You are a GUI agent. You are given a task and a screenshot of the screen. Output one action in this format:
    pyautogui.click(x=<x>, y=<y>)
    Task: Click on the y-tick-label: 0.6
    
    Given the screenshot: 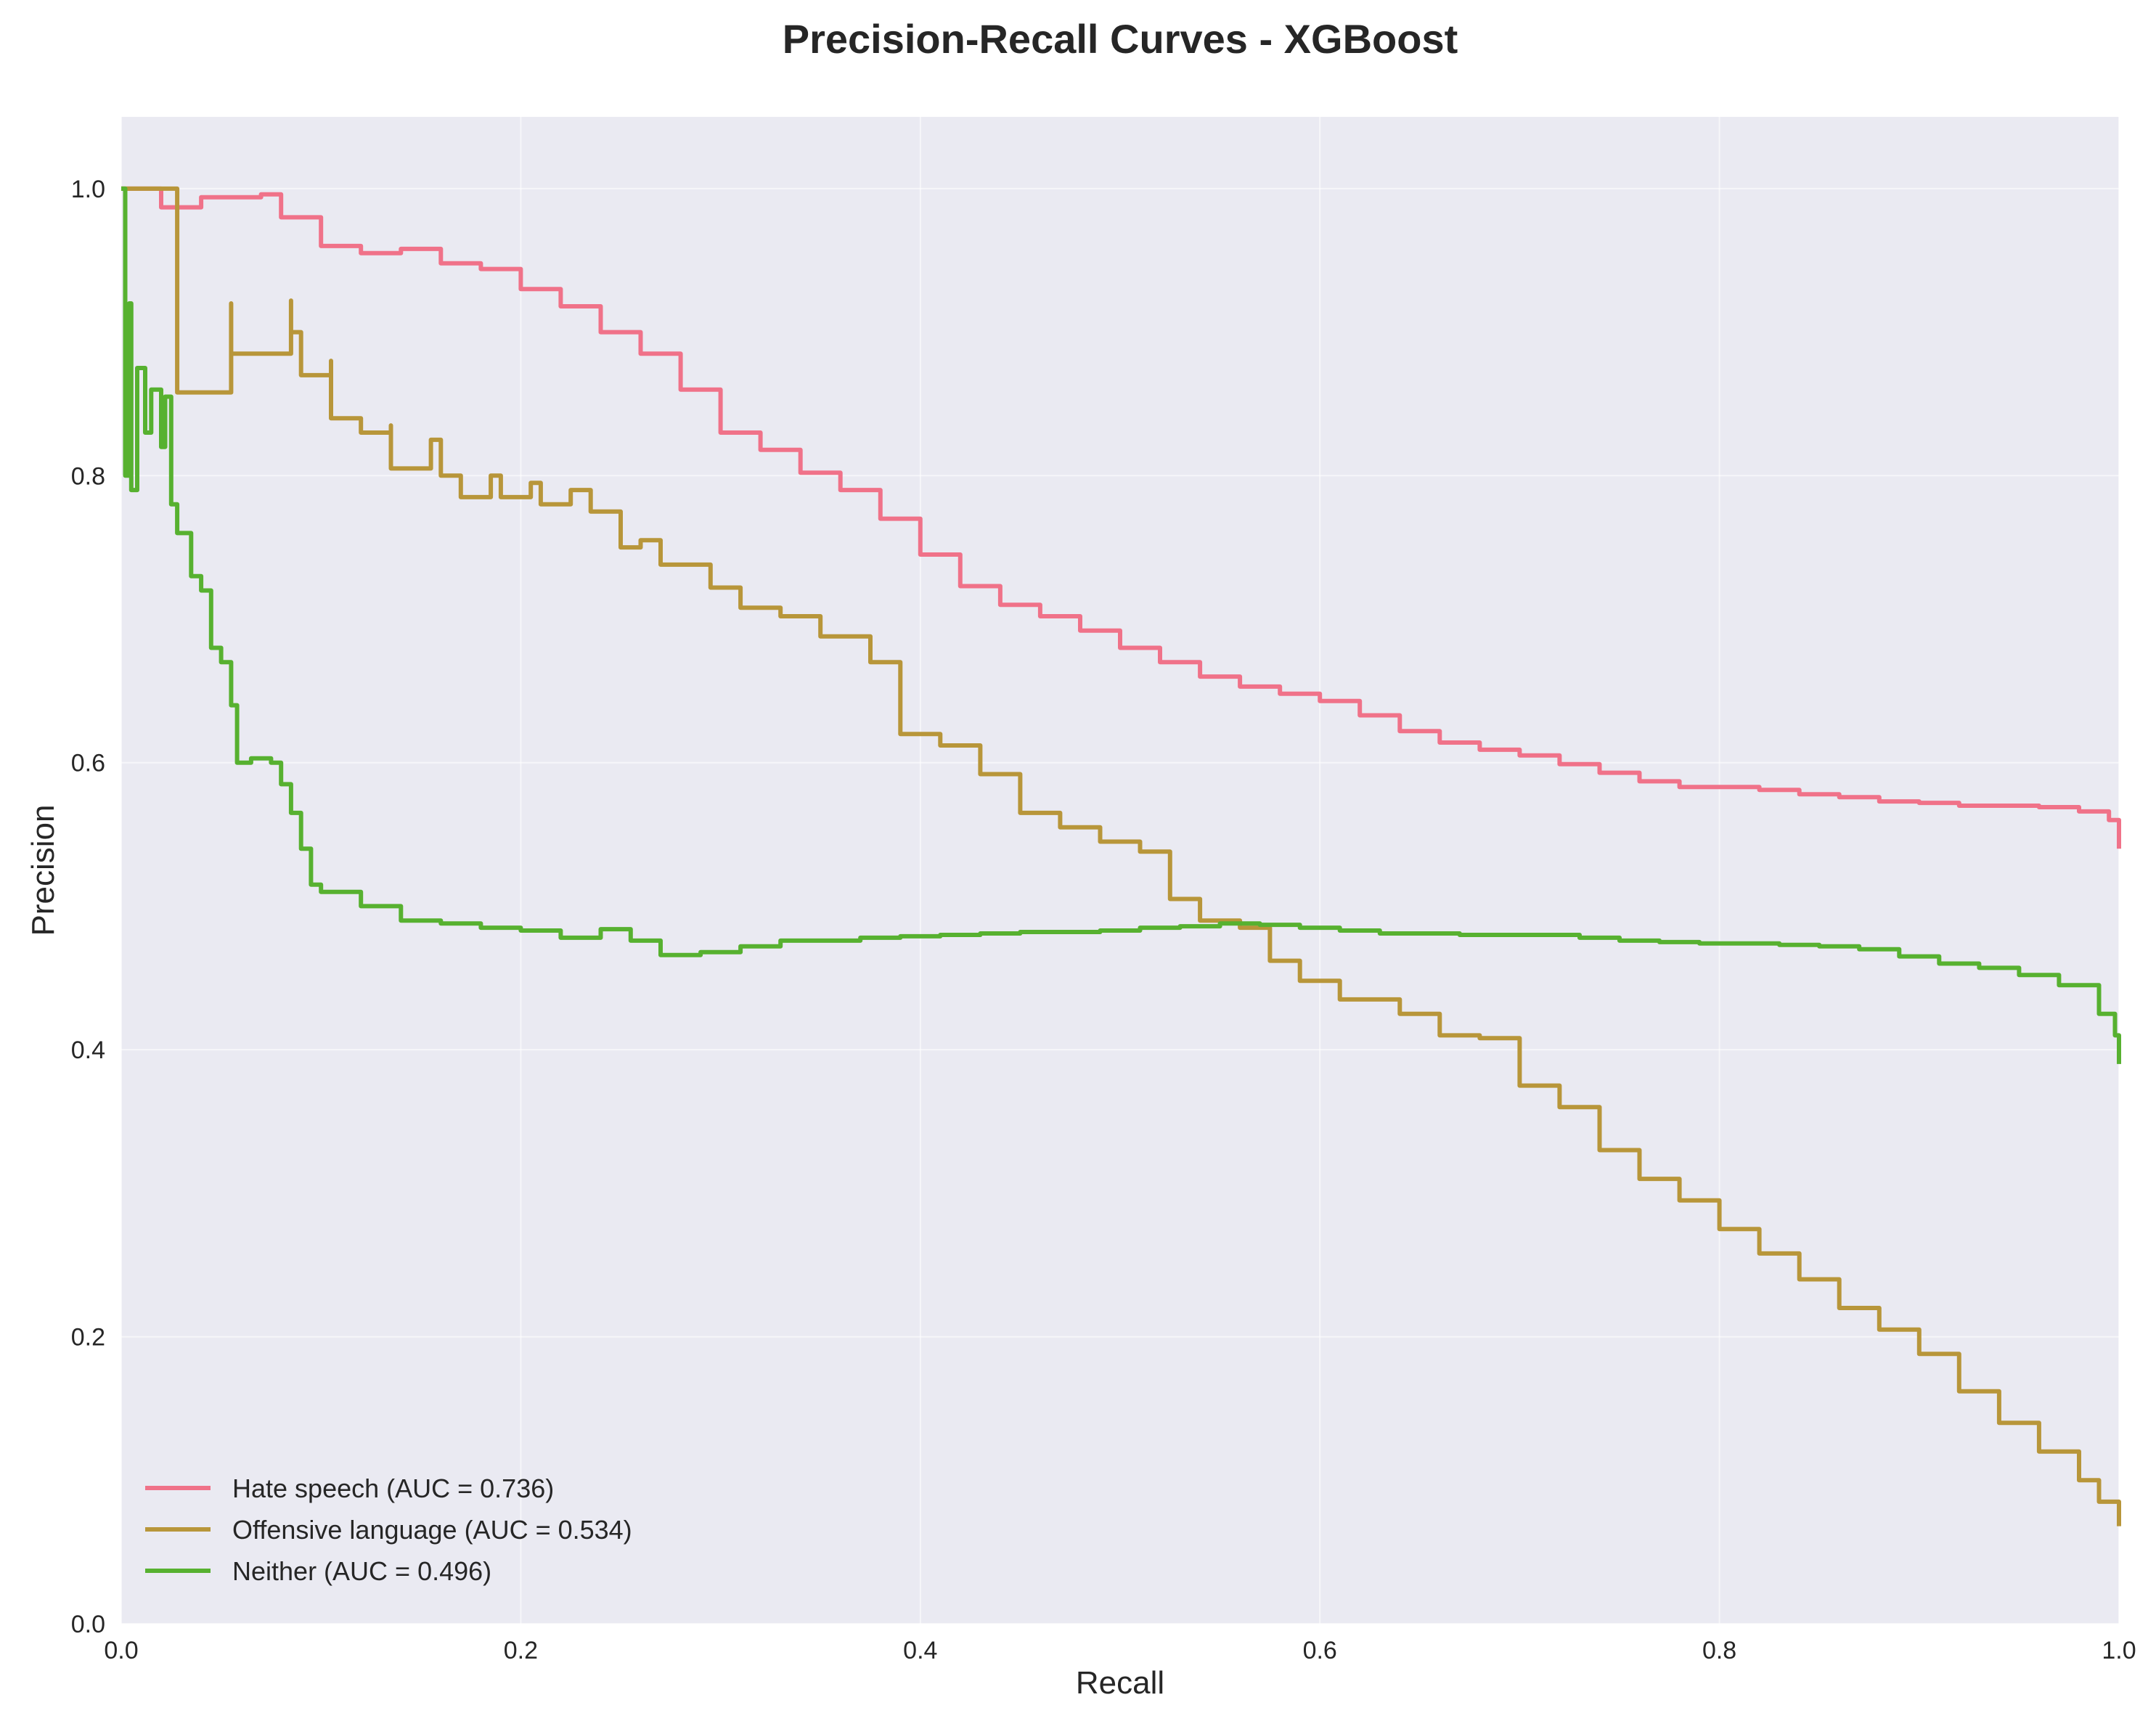 What is the action you would take?
    pyautogui.click(x=88, y=764)
    